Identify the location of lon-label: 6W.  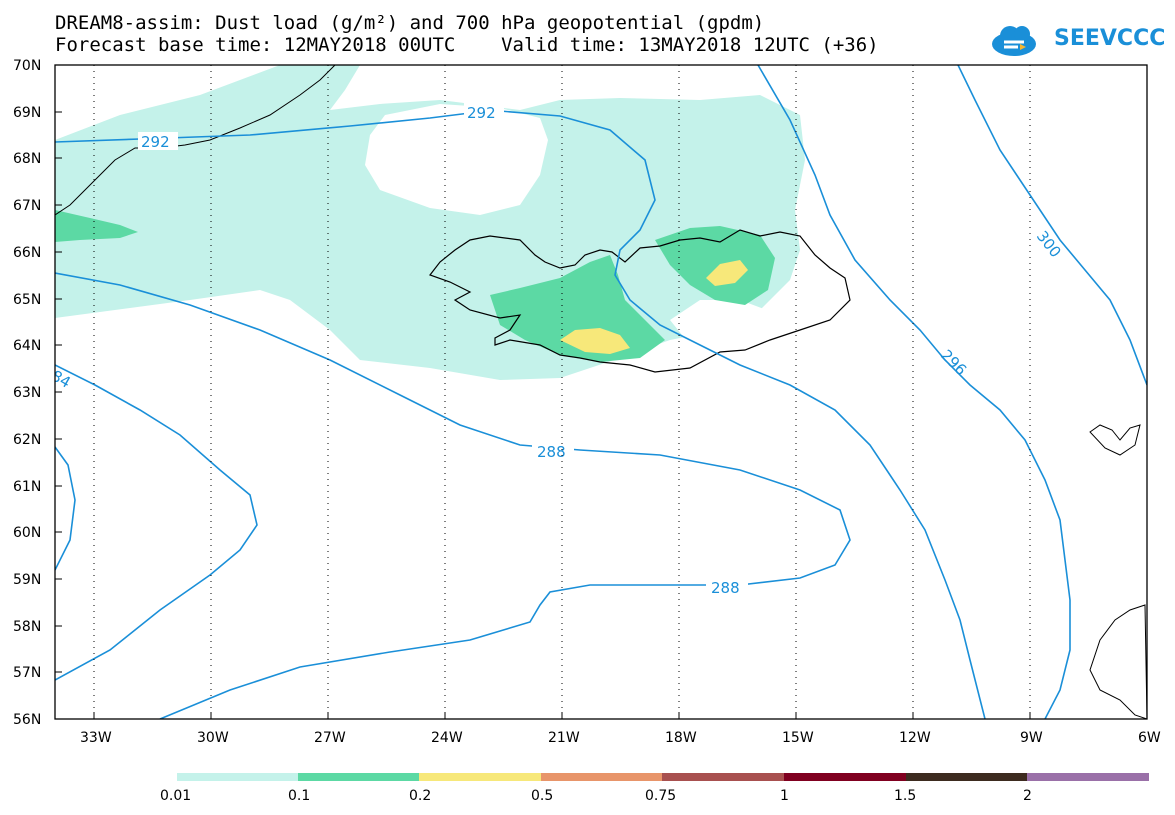
(1149, 738).